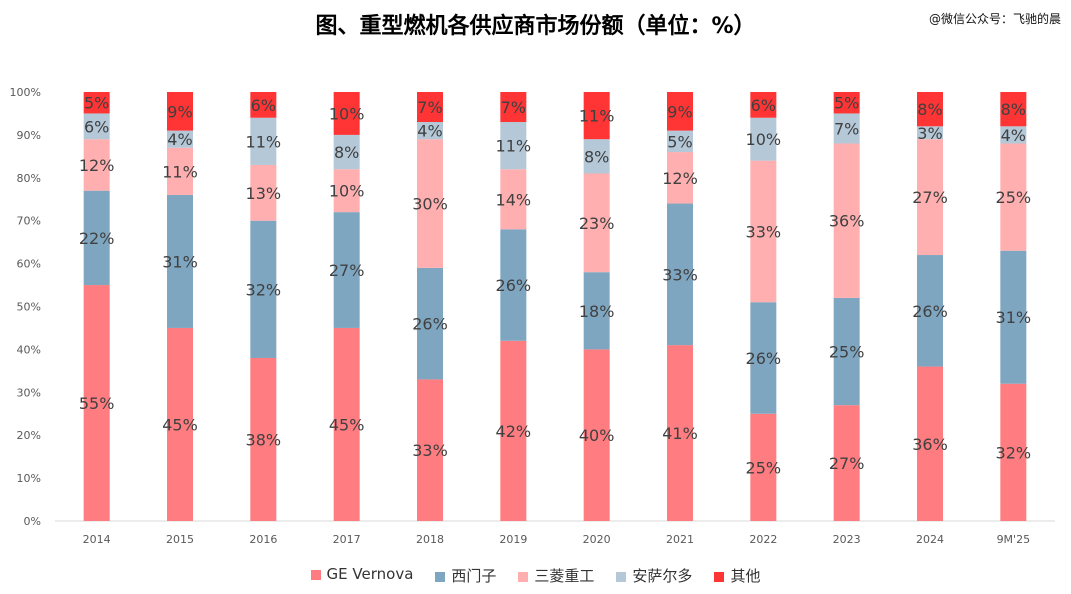  I want to click on x-tick-label: 2014, so click(97, 539).